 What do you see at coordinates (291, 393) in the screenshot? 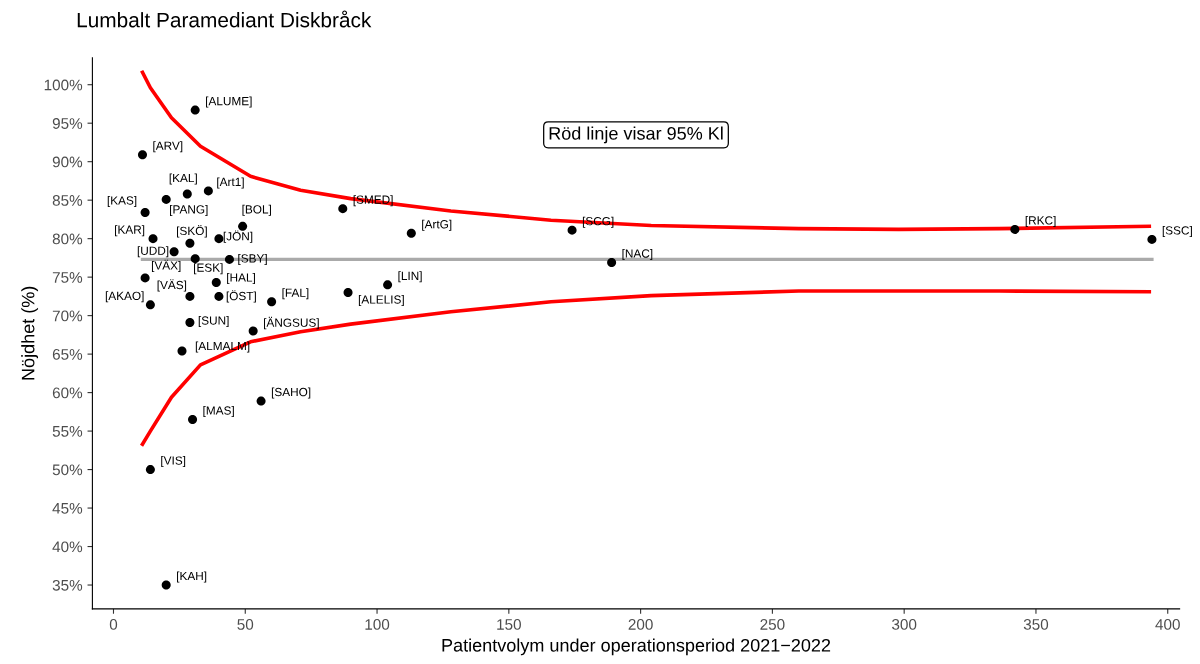
I see `annotation: [SAHO]` at bounding box center [291, 393].